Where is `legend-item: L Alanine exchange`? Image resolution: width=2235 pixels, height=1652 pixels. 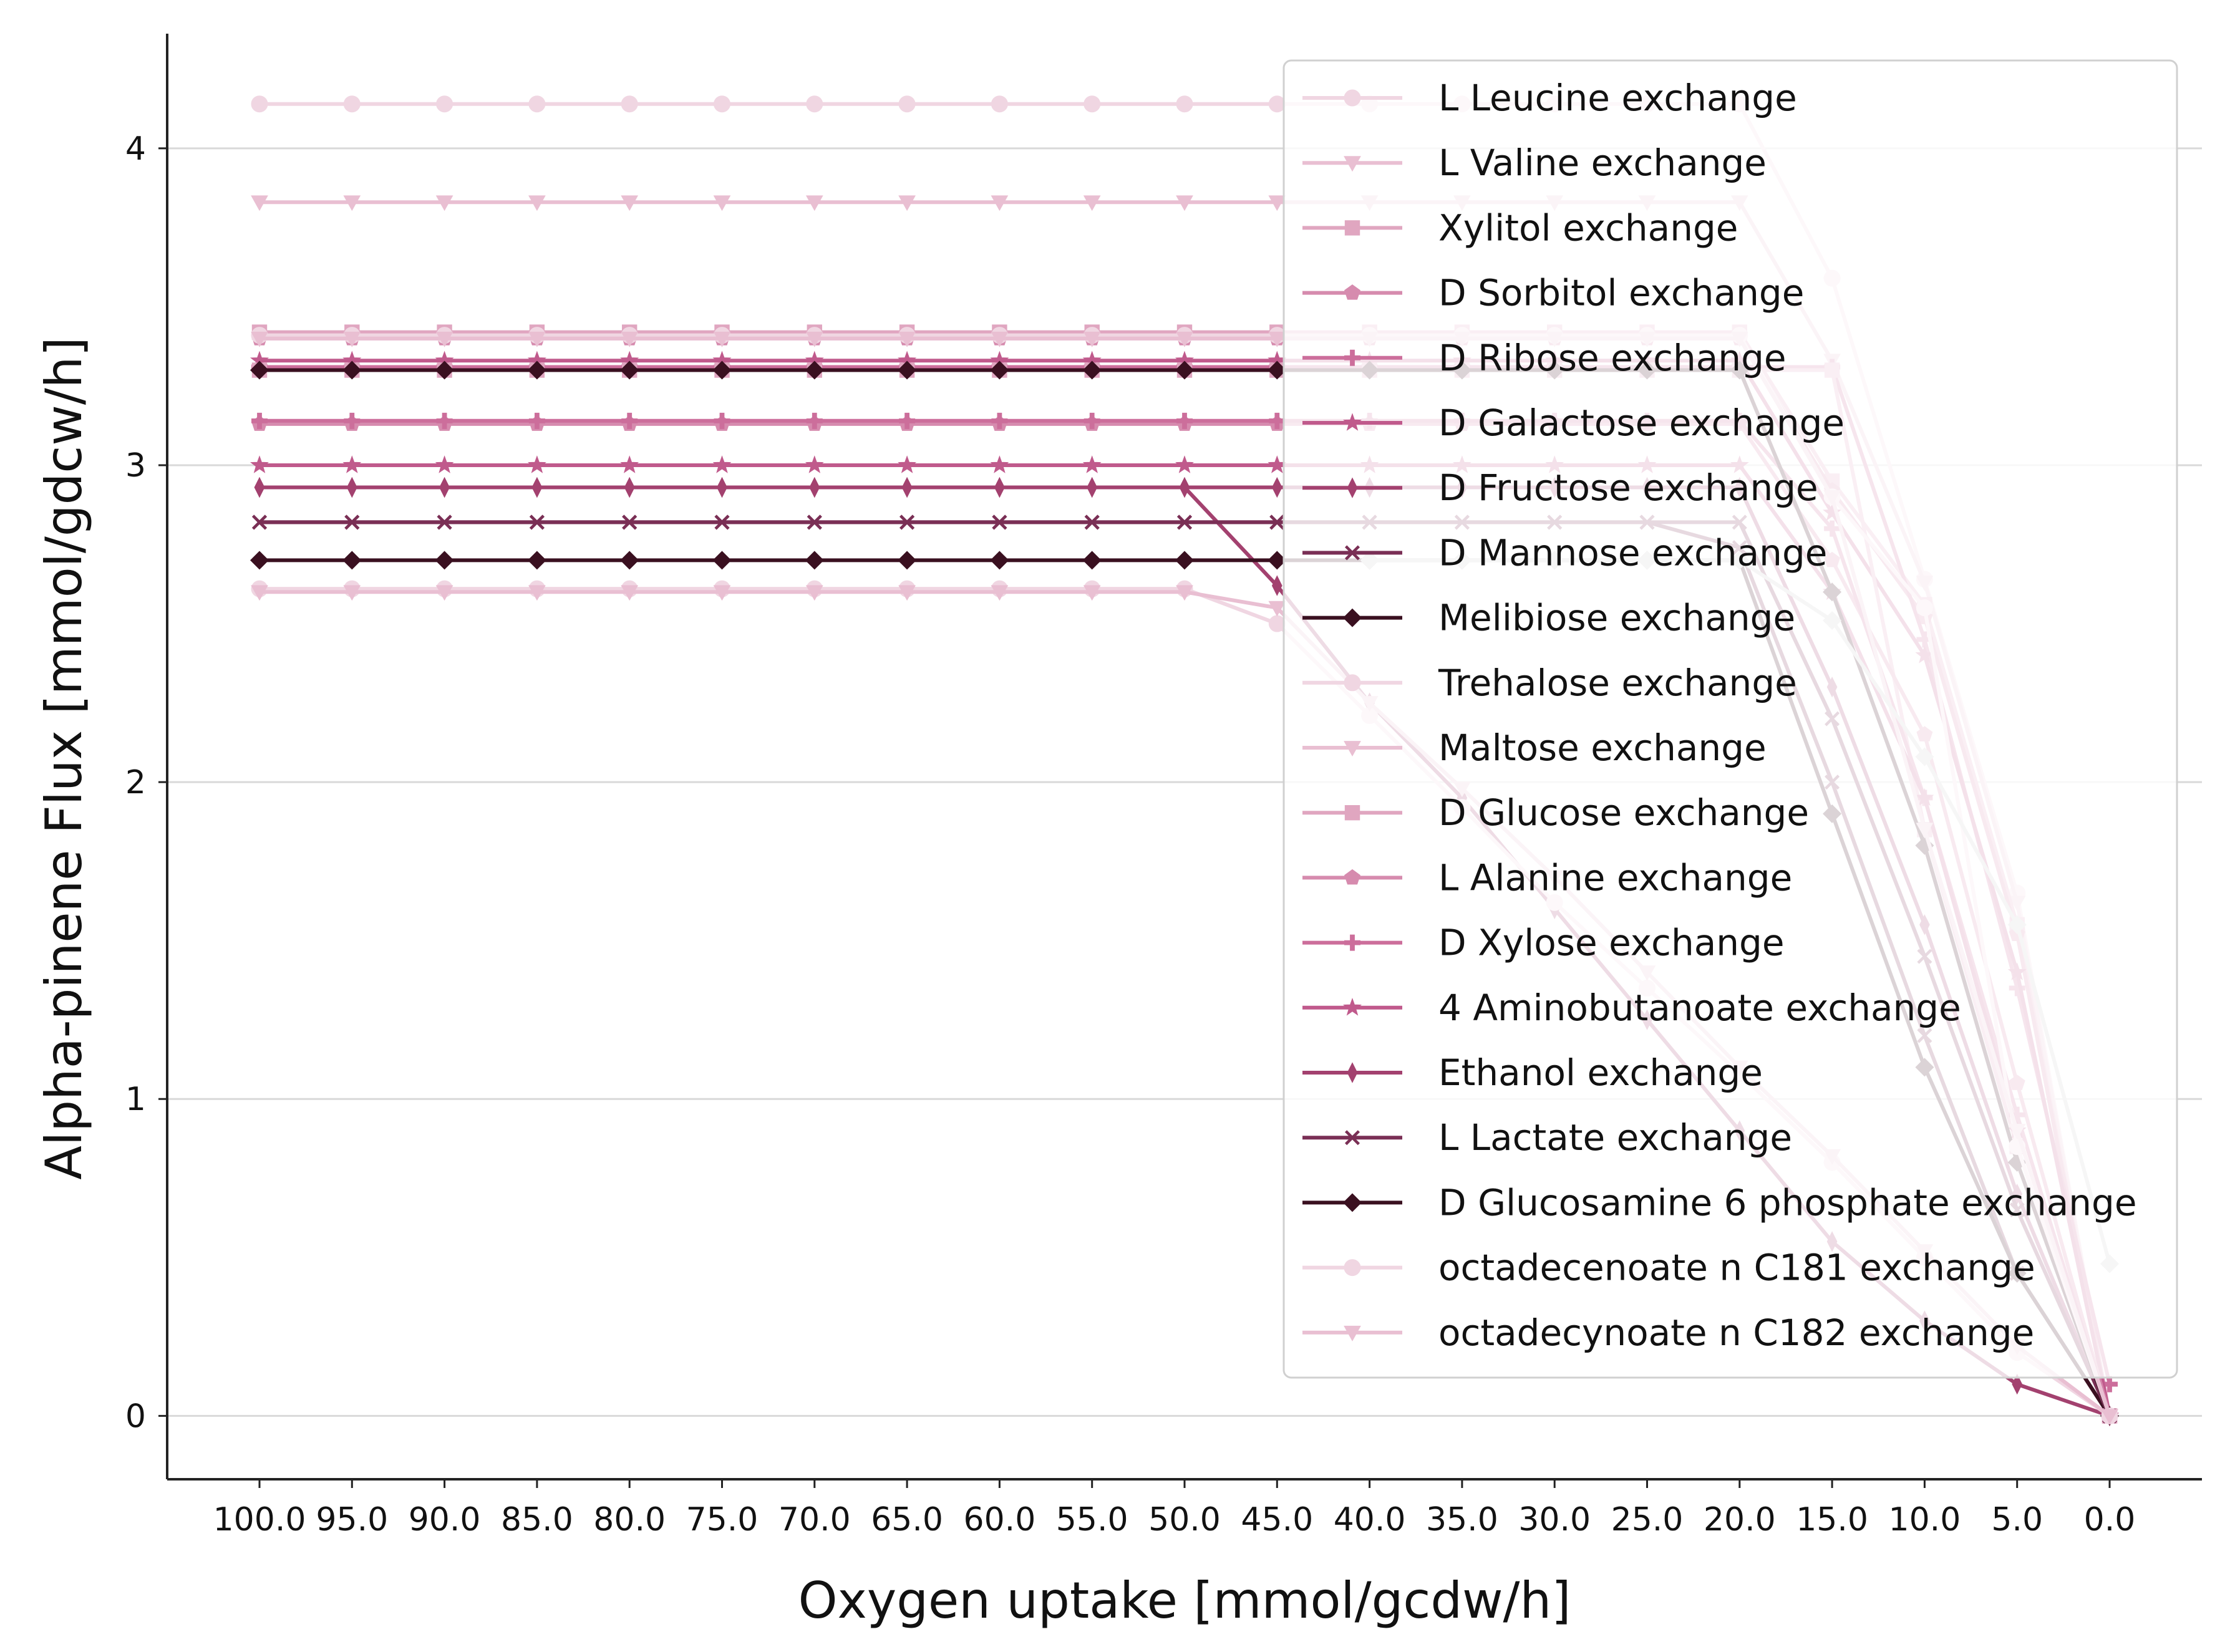 legend-item: L Alanine exchange is located at coordinates (1547, 877).